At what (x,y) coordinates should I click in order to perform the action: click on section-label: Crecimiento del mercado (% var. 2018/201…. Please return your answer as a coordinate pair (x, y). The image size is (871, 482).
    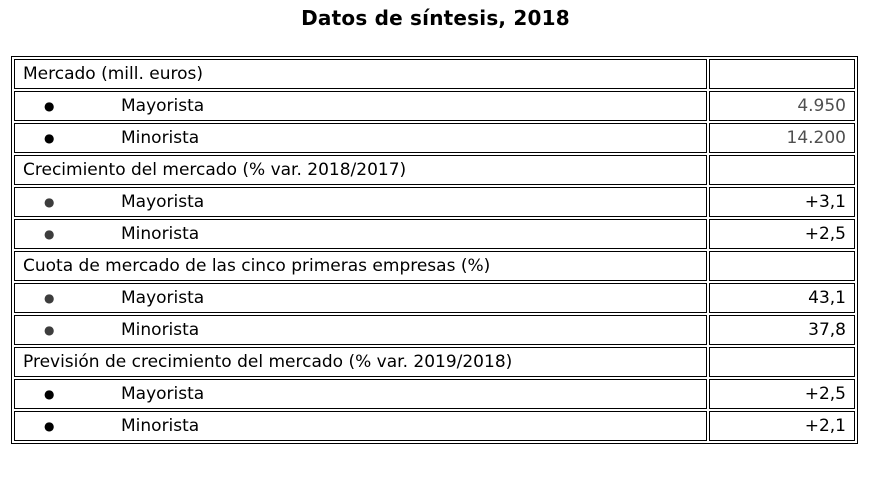
    Looking at the image, I should click on (215, 170).